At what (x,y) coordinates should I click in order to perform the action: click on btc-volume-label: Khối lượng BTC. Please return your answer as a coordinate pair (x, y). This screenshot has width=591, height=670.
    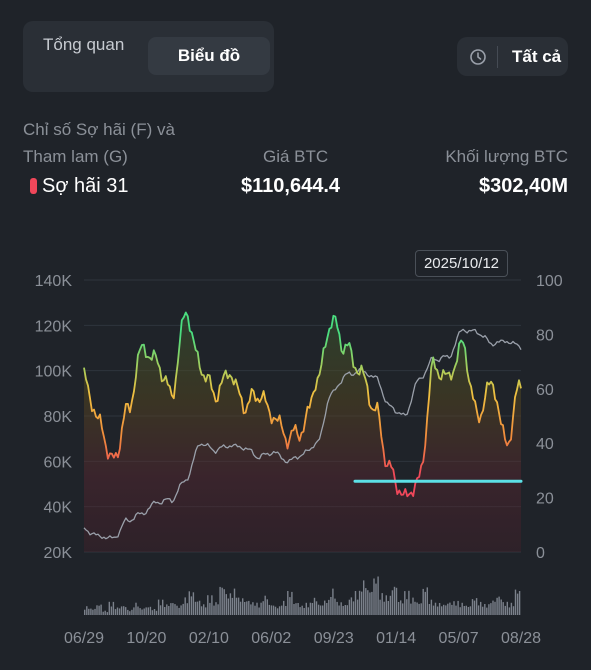
    Looking at the image, I should click on (506, 156).